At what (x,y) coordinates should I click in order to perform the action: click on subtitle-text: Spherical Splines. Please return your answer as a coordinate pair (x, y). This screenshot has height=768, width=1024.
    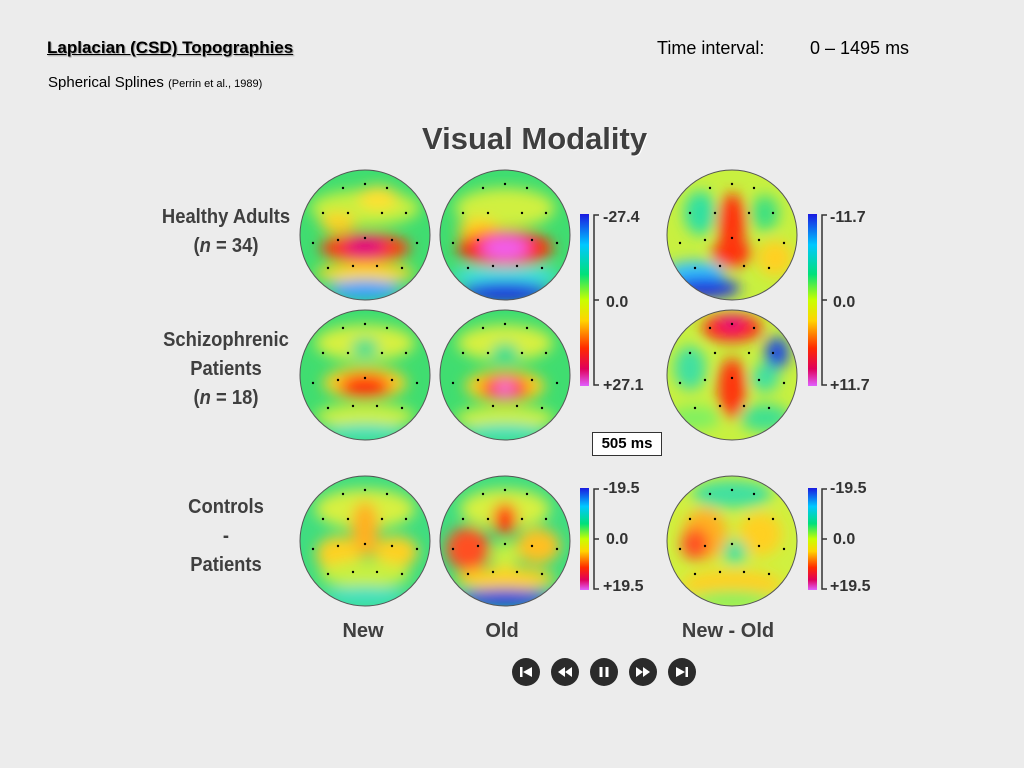
    Looking at the image, I should click on (106, 82).